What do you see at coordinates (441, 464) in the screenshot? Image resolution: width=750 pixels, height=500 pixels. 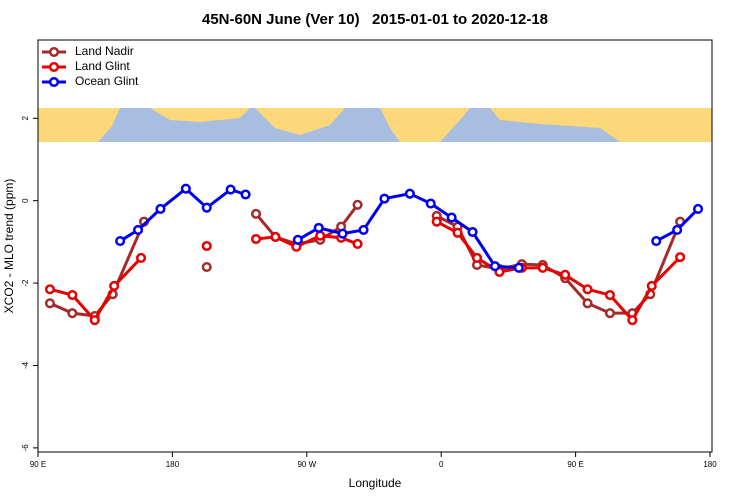 I see `x-tick-label: 0` at bounding box center [441, 464].